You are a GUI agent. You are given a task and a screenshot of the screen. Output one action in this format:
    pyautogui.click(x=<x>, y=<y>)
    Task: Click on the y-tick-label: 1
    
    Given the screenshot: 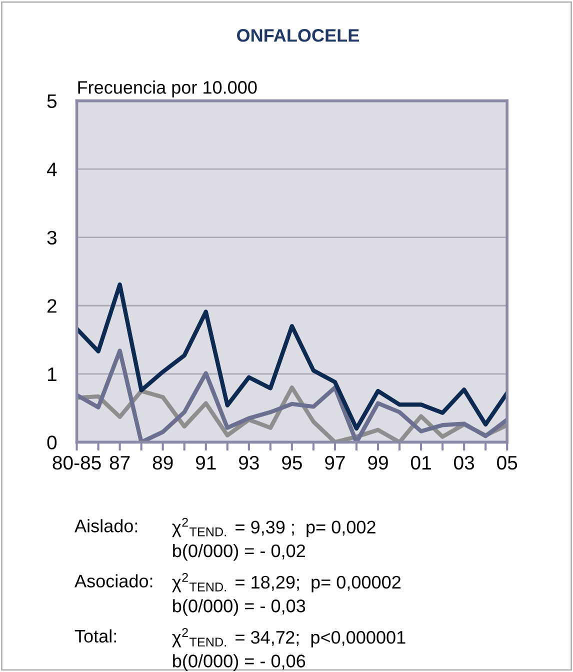 What is the action you would take?
    pyautogui.click(x=52, y=374)
    